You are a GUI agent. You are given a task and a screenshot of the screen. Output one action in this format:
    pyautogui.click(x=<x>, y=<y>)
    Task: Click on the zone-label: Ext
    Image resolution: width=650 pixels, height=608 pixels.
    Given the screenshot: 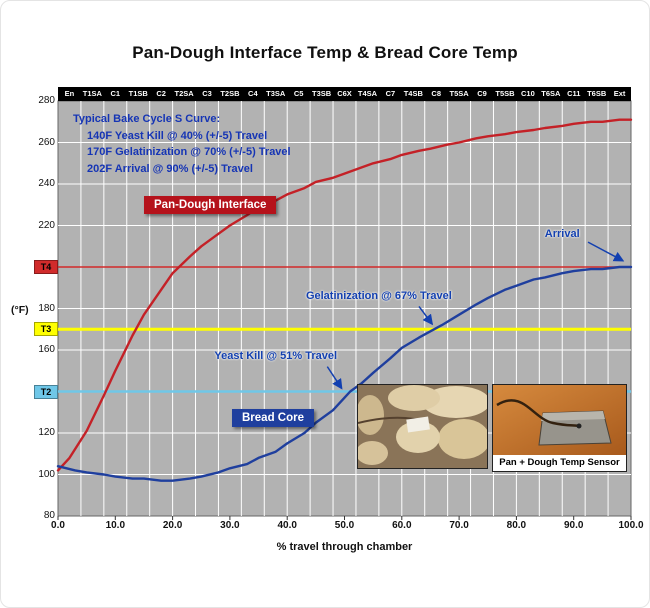 What is the action you would take?
    pyautogui.click(x=619, y=93)
    